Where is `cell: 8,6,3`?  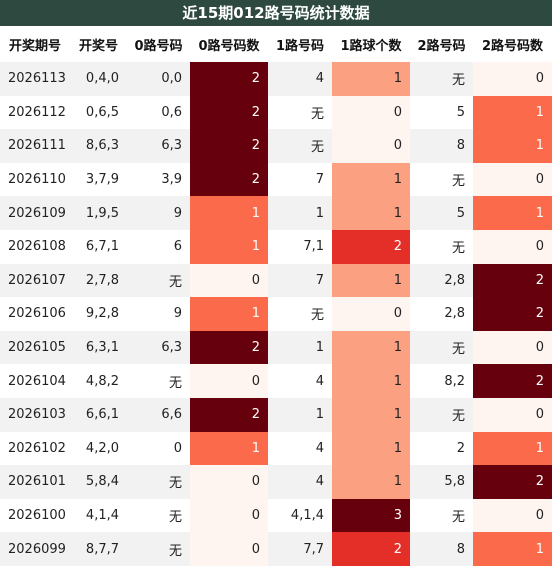
cell: 8,6,3 is located at coordinates (98, 146).